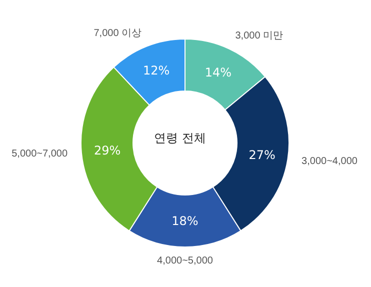 The image size is (371, 287). I want to click on slice-label: 3,000~4,000, so click(330, 161).